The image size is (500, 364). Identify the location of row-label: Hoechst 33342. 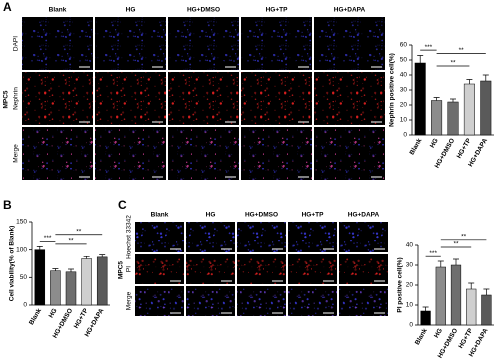
(129, 237).